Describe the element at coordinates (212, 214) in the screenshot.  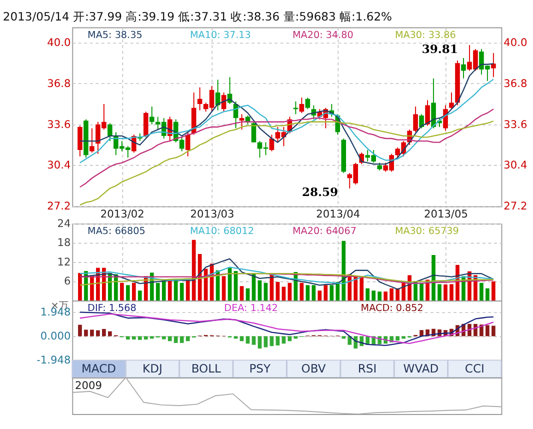
I see `x-tick-label: 2013/03` at that location.